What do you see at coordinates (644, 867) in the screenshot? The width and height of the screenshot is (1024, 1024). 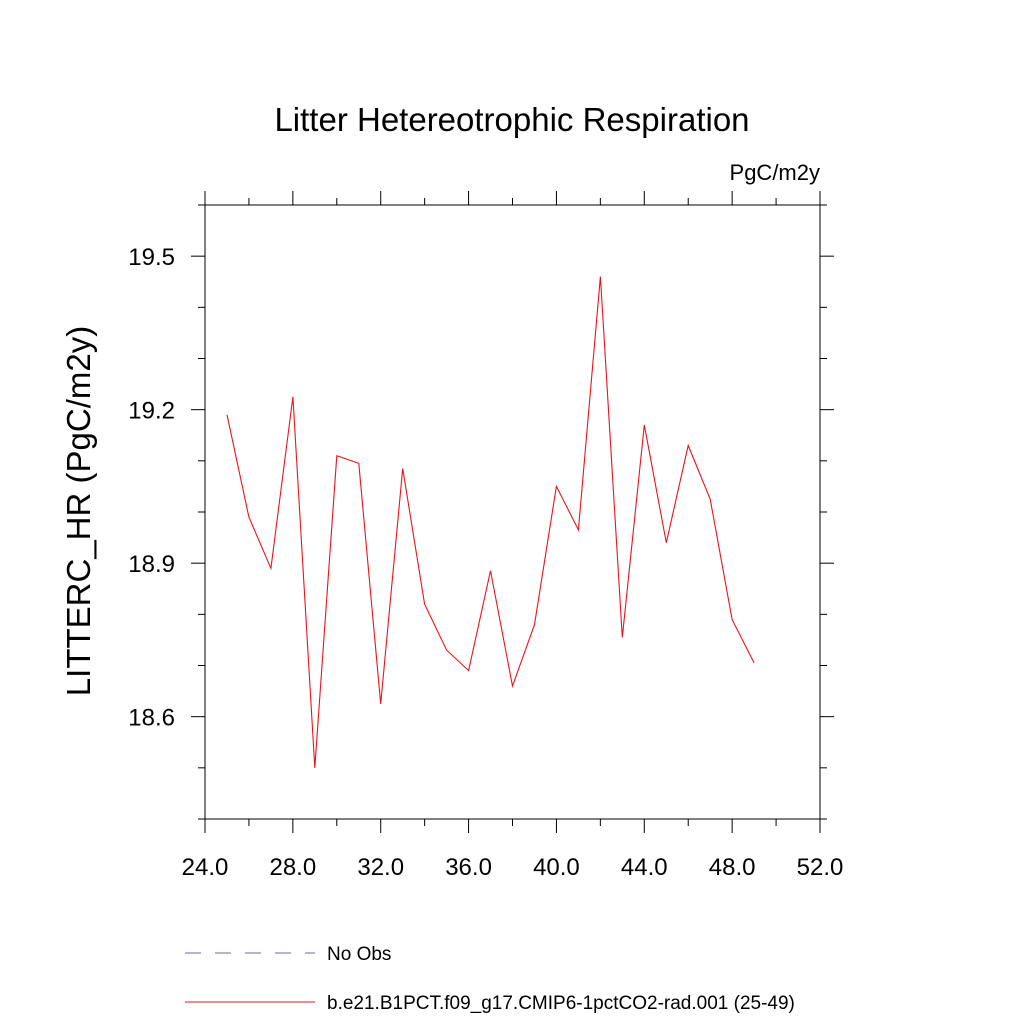 I see `x-tick-label: 44.0` at bounding box center [644, 867].